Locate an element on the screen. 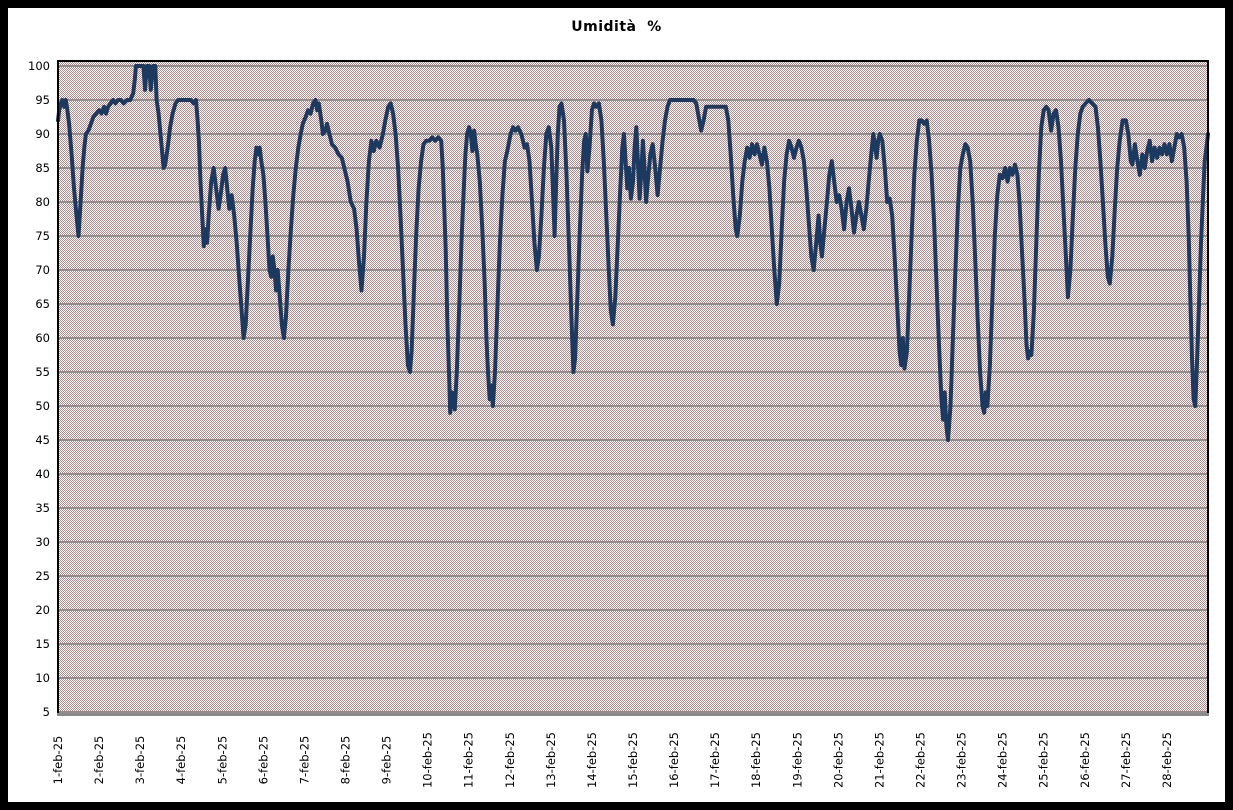  x-axis-label: 21-feb-25 is located at coordinates (879, 760).